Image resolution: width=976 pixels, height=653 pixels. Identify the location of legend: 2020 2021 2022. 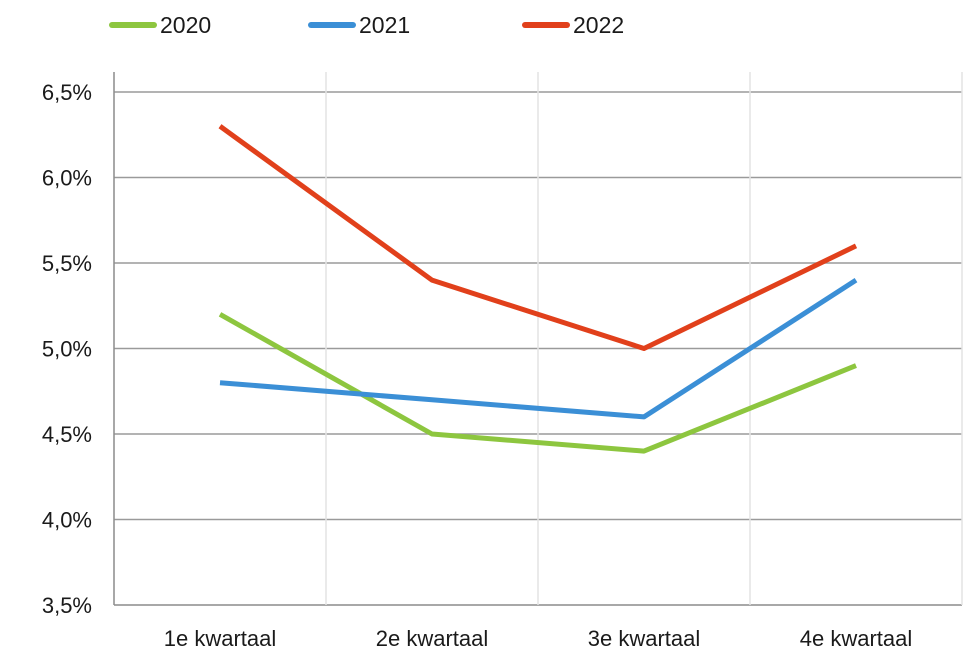
(366, 25).